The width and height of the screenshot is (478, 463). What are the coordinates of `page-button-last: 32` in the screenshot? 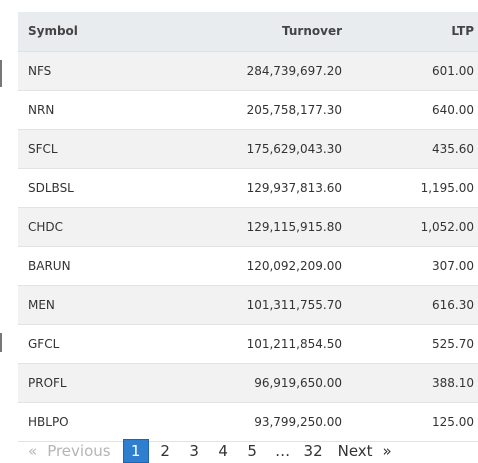 It's located at (313, 451).